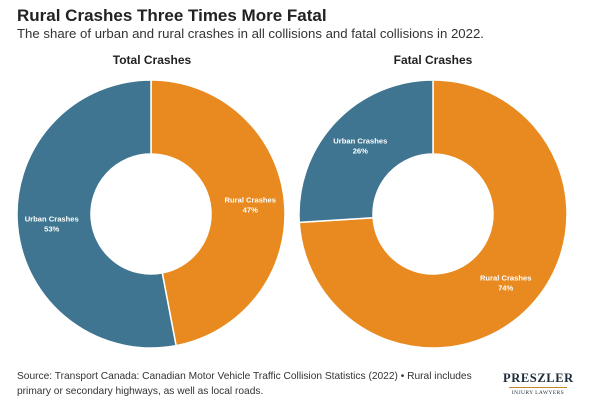 The image size is (591, 411). Describe the element at coordinates (250, 210) in the screenshot. I see `slice-value: 47%` at that location.